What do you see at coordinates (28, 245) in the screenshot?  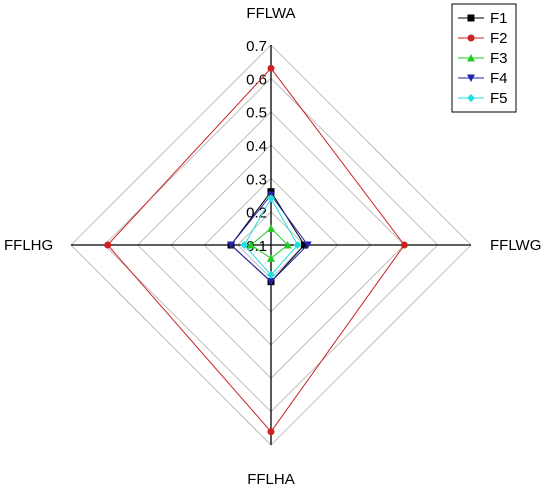 I see `axis-label-fflhg: FFLHG` at bounding box center [28, 245].